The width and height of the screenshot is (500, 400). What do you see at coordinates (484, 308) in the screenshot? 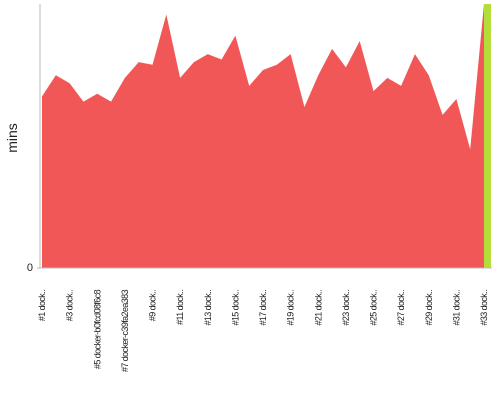
I see `x-tick-label: #33 dock..` at bounding box center [484, 308].